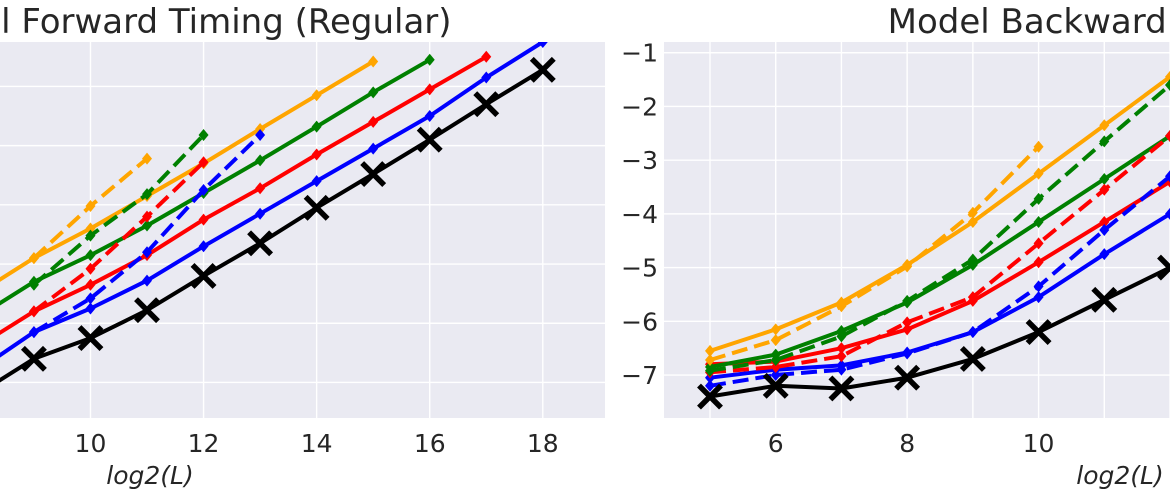 The width and height of the screenshot is (1170, 501). What do you see at coordinates (543, 443) in the screenshot?
I see `x-tick-label: 18` at bounding box center [543, 443].